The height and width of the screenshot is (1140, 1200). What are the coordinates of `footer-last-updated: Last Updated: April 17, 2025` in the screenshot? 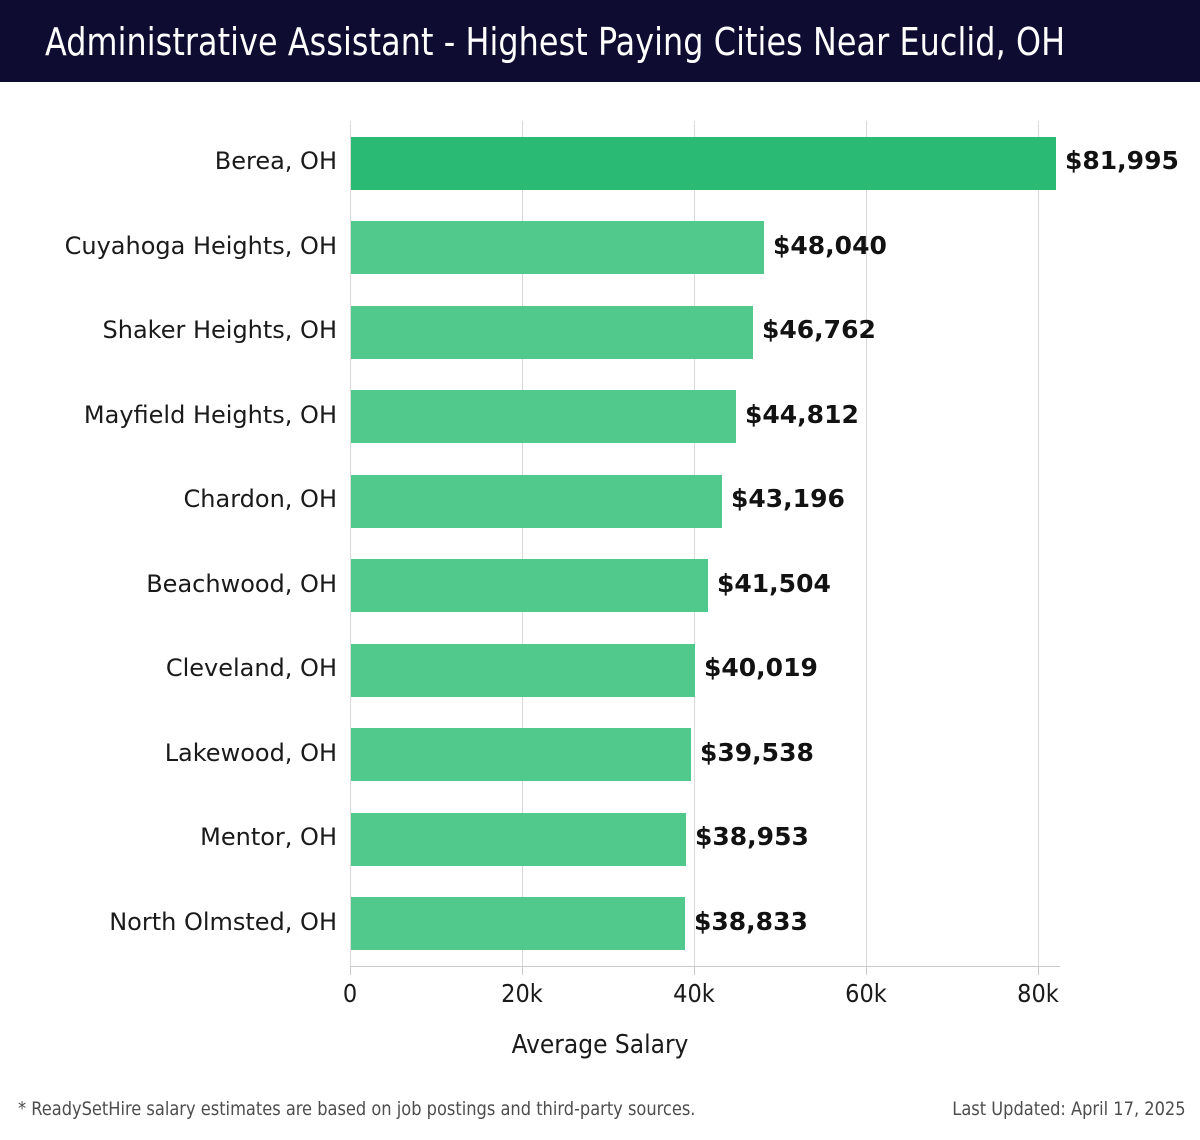 It's located at (1069, 1109).